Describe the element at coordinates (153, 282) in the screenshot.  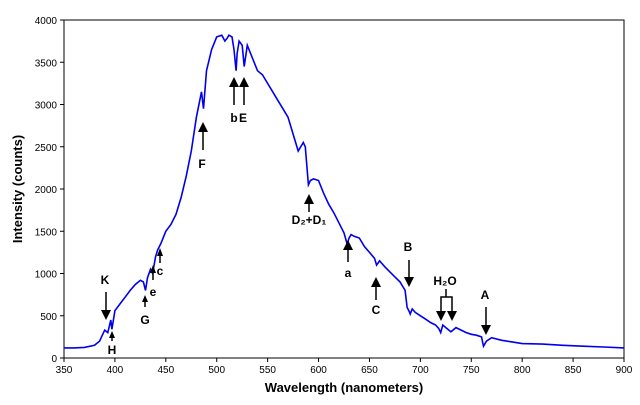
I see `annotation-e: e` at that location.